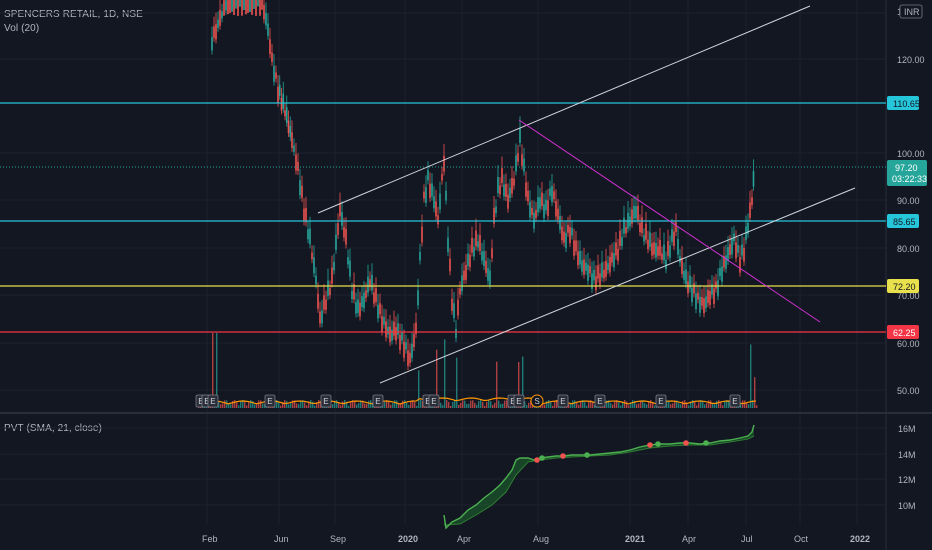  What do you see at coordinates (909, 179) in the screenshot?
I see `bar-countdown: 03:22:33` at bounding box center [909, 179].